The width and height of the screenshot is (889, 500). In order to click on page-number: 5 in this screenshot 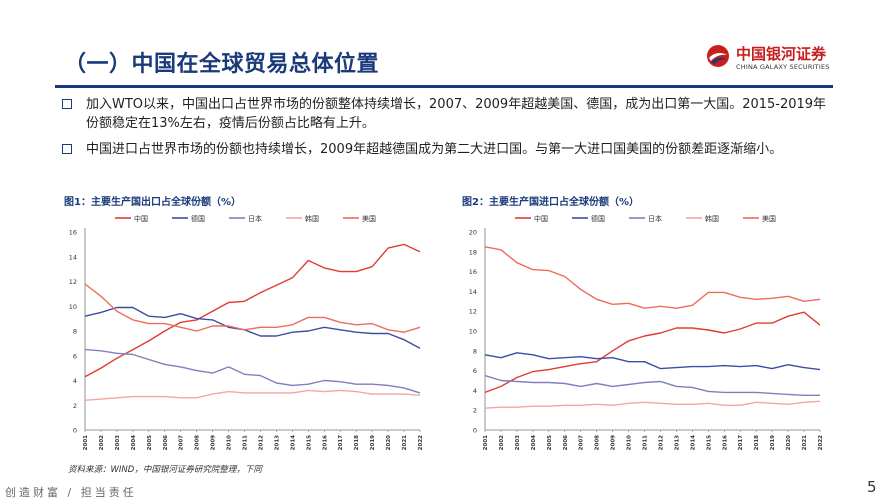, I will do `click(872, 487)`.